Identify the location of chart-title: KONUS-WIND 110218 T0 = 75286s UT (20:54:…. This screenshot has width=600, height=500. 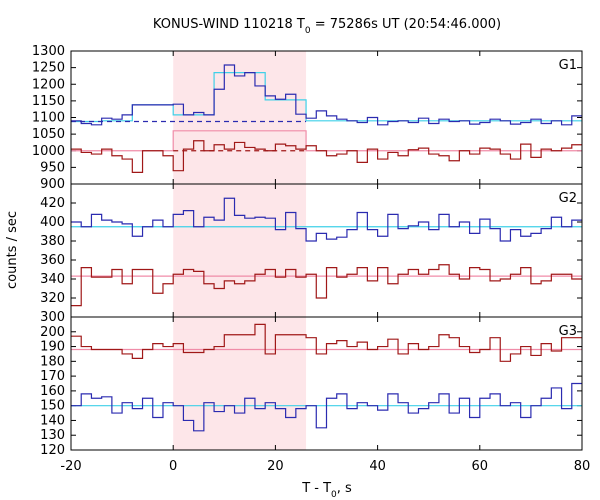
(327, 26).